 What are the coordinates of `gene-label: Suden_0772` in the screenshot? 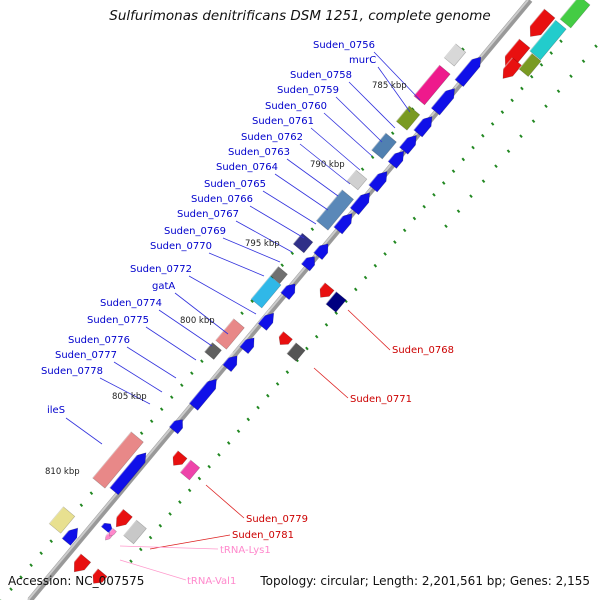 It's located at (161, 269).